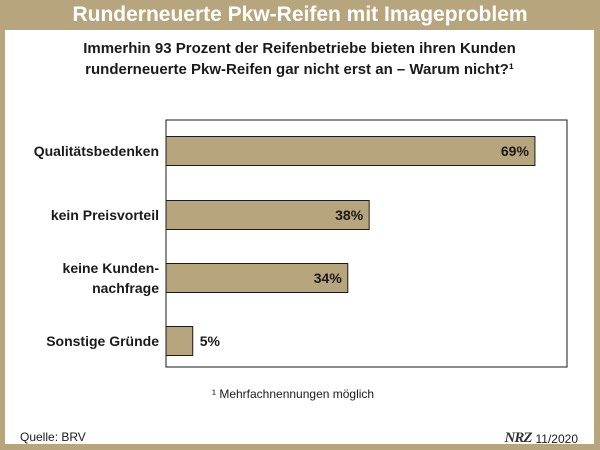 The width and height of the screenshot is (600, 450). I want to click on category-label-4: Sonstige Gründe, so click(102, 341).